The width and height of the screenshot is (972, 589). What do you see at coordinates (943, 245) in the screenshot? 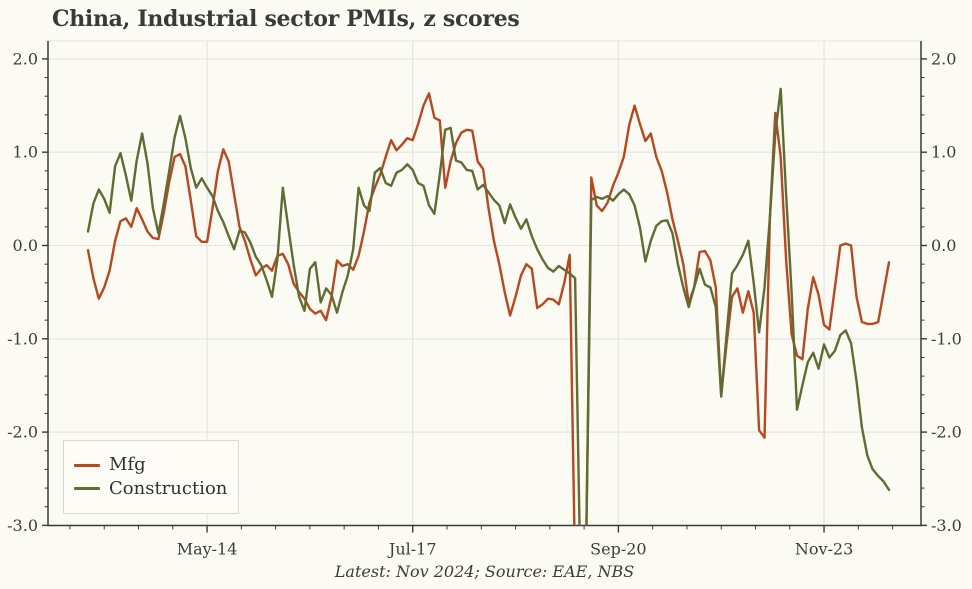
I see `y-tick-label-right: 0.0` at bounding box center [943, 245].